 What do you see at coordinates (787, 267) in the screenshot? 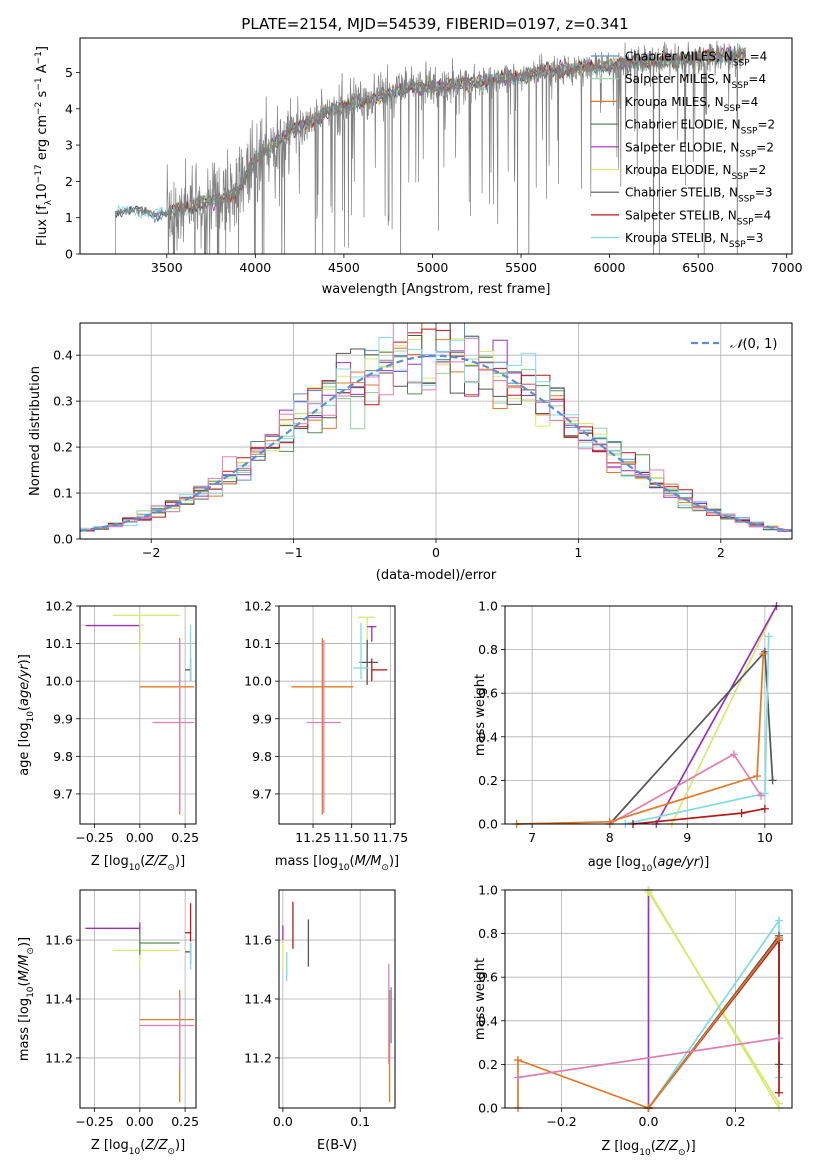
I see `x-tick-label: 7000` at bounding box center [787, 267].